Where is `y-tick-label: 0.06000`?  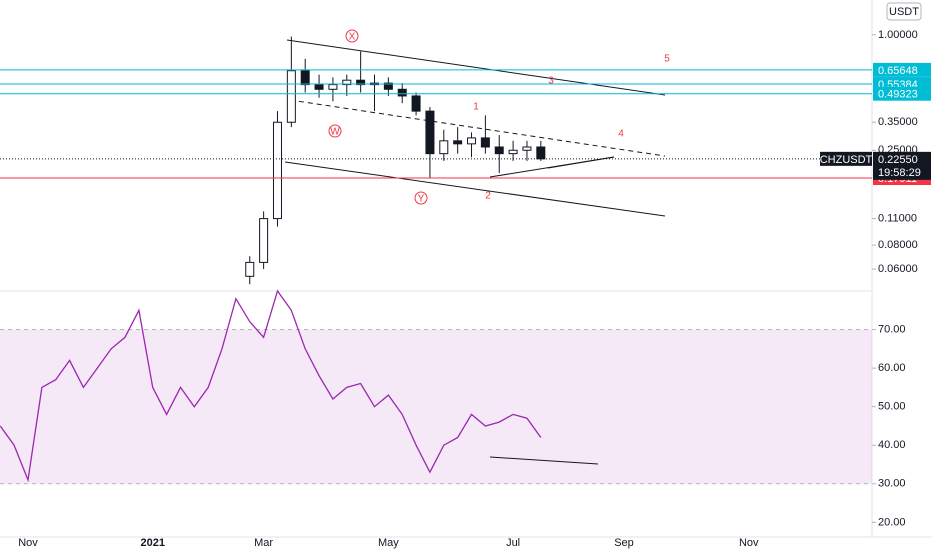 y-tick-label: 0.06000 is located at coordinates (898, 269).